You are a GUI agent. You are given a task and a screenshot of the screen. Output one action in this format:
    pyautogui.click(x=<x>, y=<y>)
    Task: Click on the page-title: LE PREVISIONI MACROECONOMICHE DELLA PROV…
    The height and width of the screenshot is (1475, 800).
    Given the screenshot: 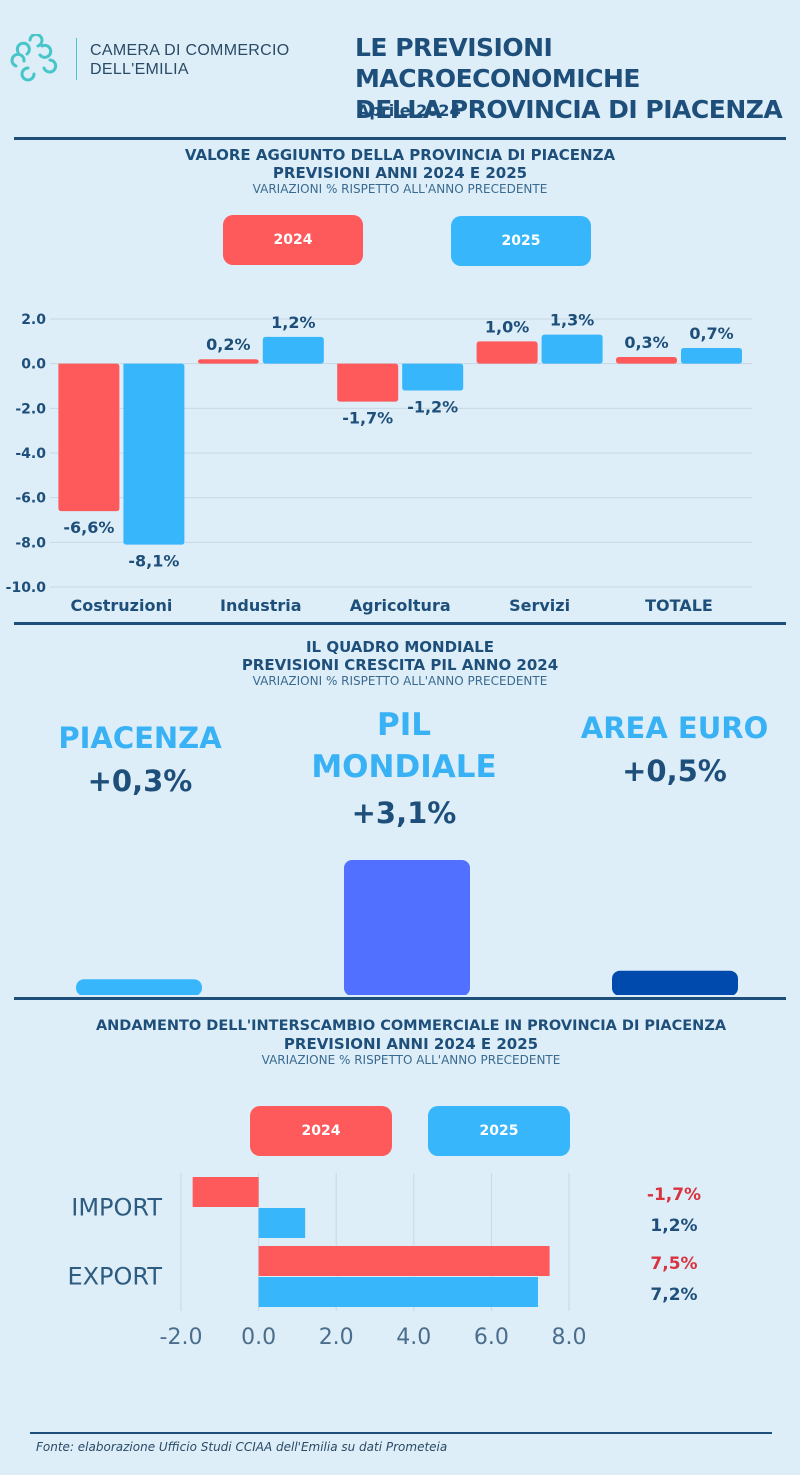 What is the action you would take?
    pyautogui.click(x=577, y=78)
    